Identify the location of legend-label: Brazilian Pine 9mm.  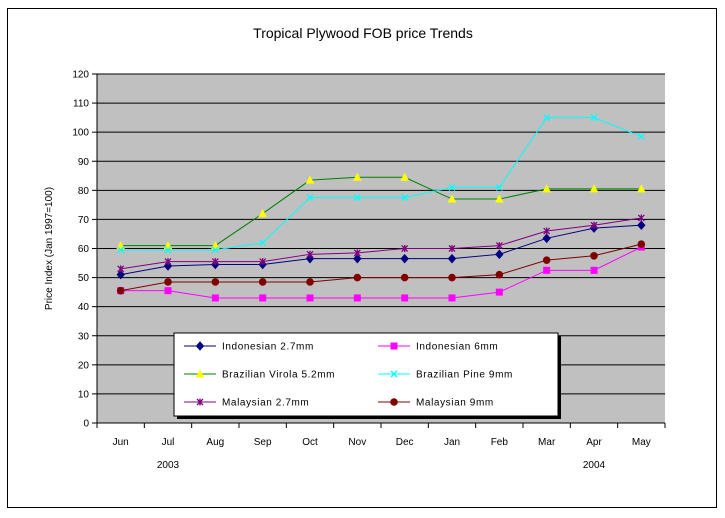
(464, 375).